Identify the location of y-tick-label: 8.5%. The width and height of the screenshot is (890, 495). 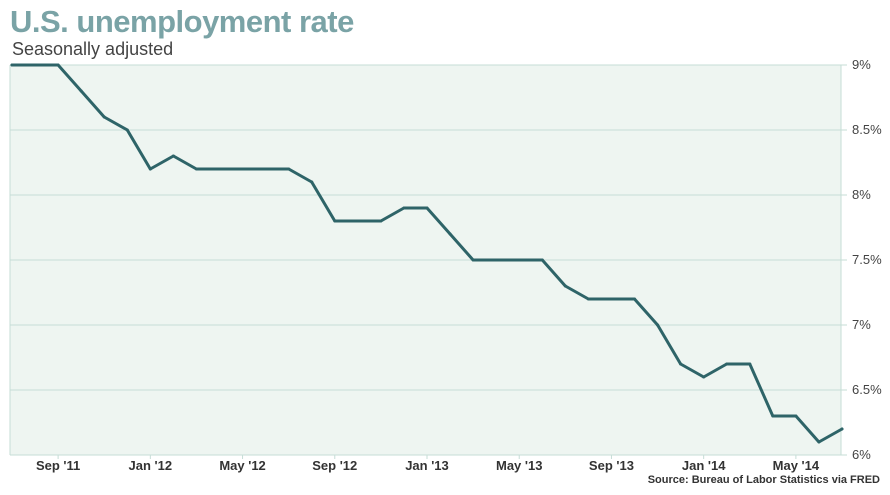
(867, 129).